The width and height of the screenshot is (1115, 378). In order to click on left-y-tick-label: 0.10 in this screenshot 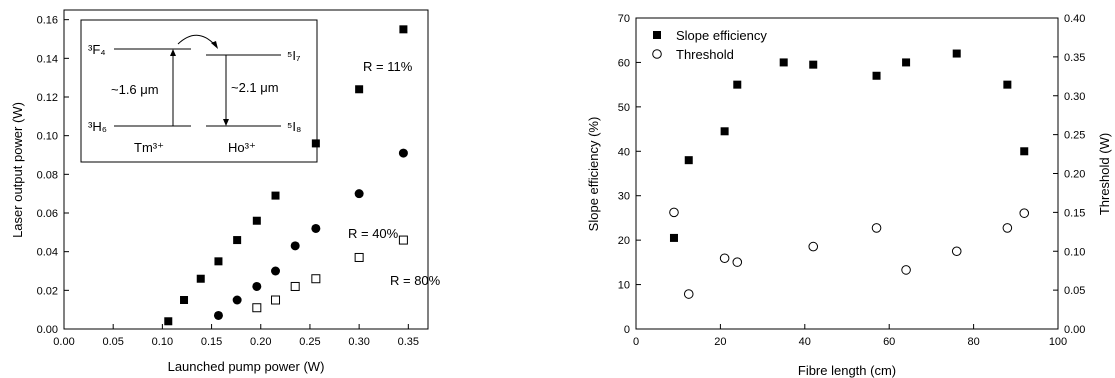, I will do `click(47, 137)`.